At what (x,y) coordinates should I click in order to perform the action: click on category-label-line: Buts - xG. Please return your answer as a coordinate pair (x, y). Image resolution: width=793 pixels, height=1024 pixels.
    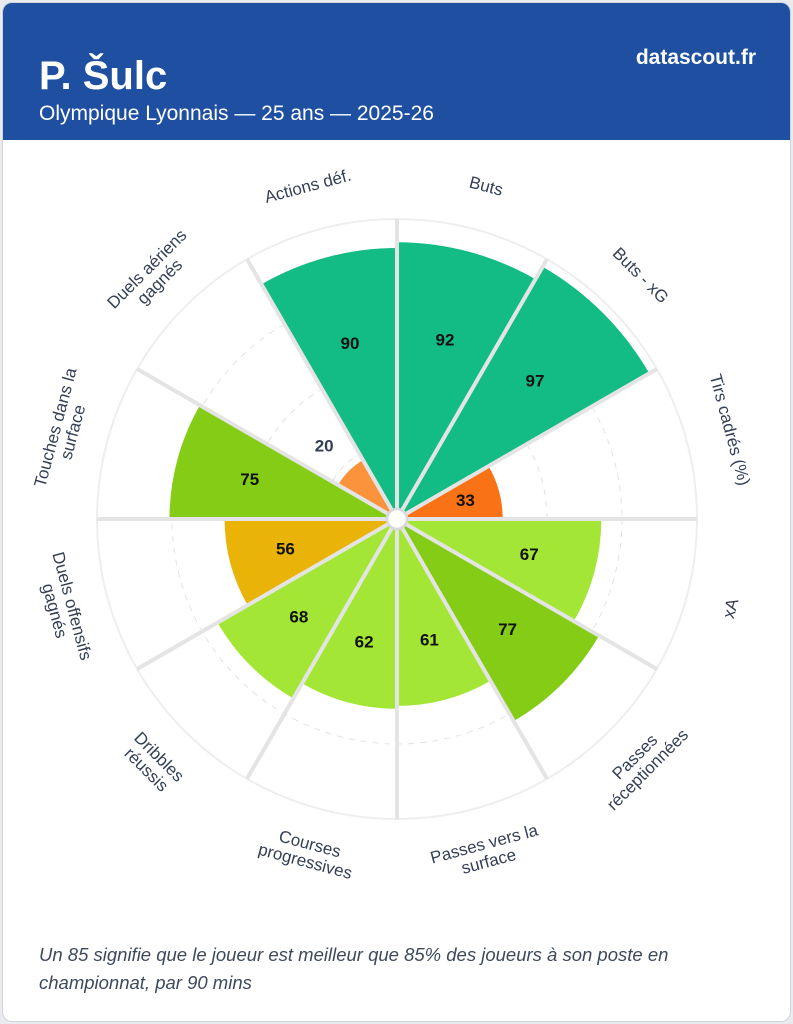
    Looking at the image, I should click on (641, 276).